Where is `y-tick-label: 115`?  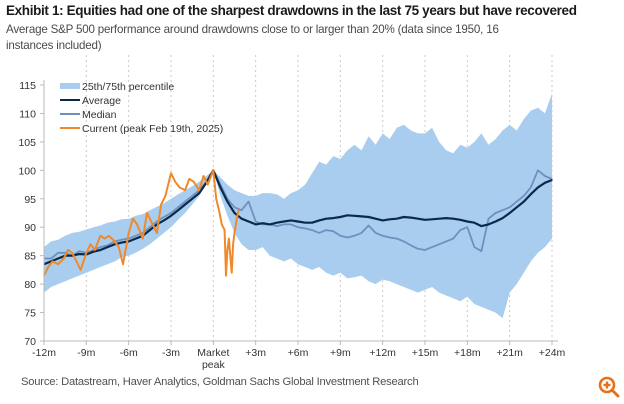
y-tick-label: 115 is located at coordinates (27, 86).